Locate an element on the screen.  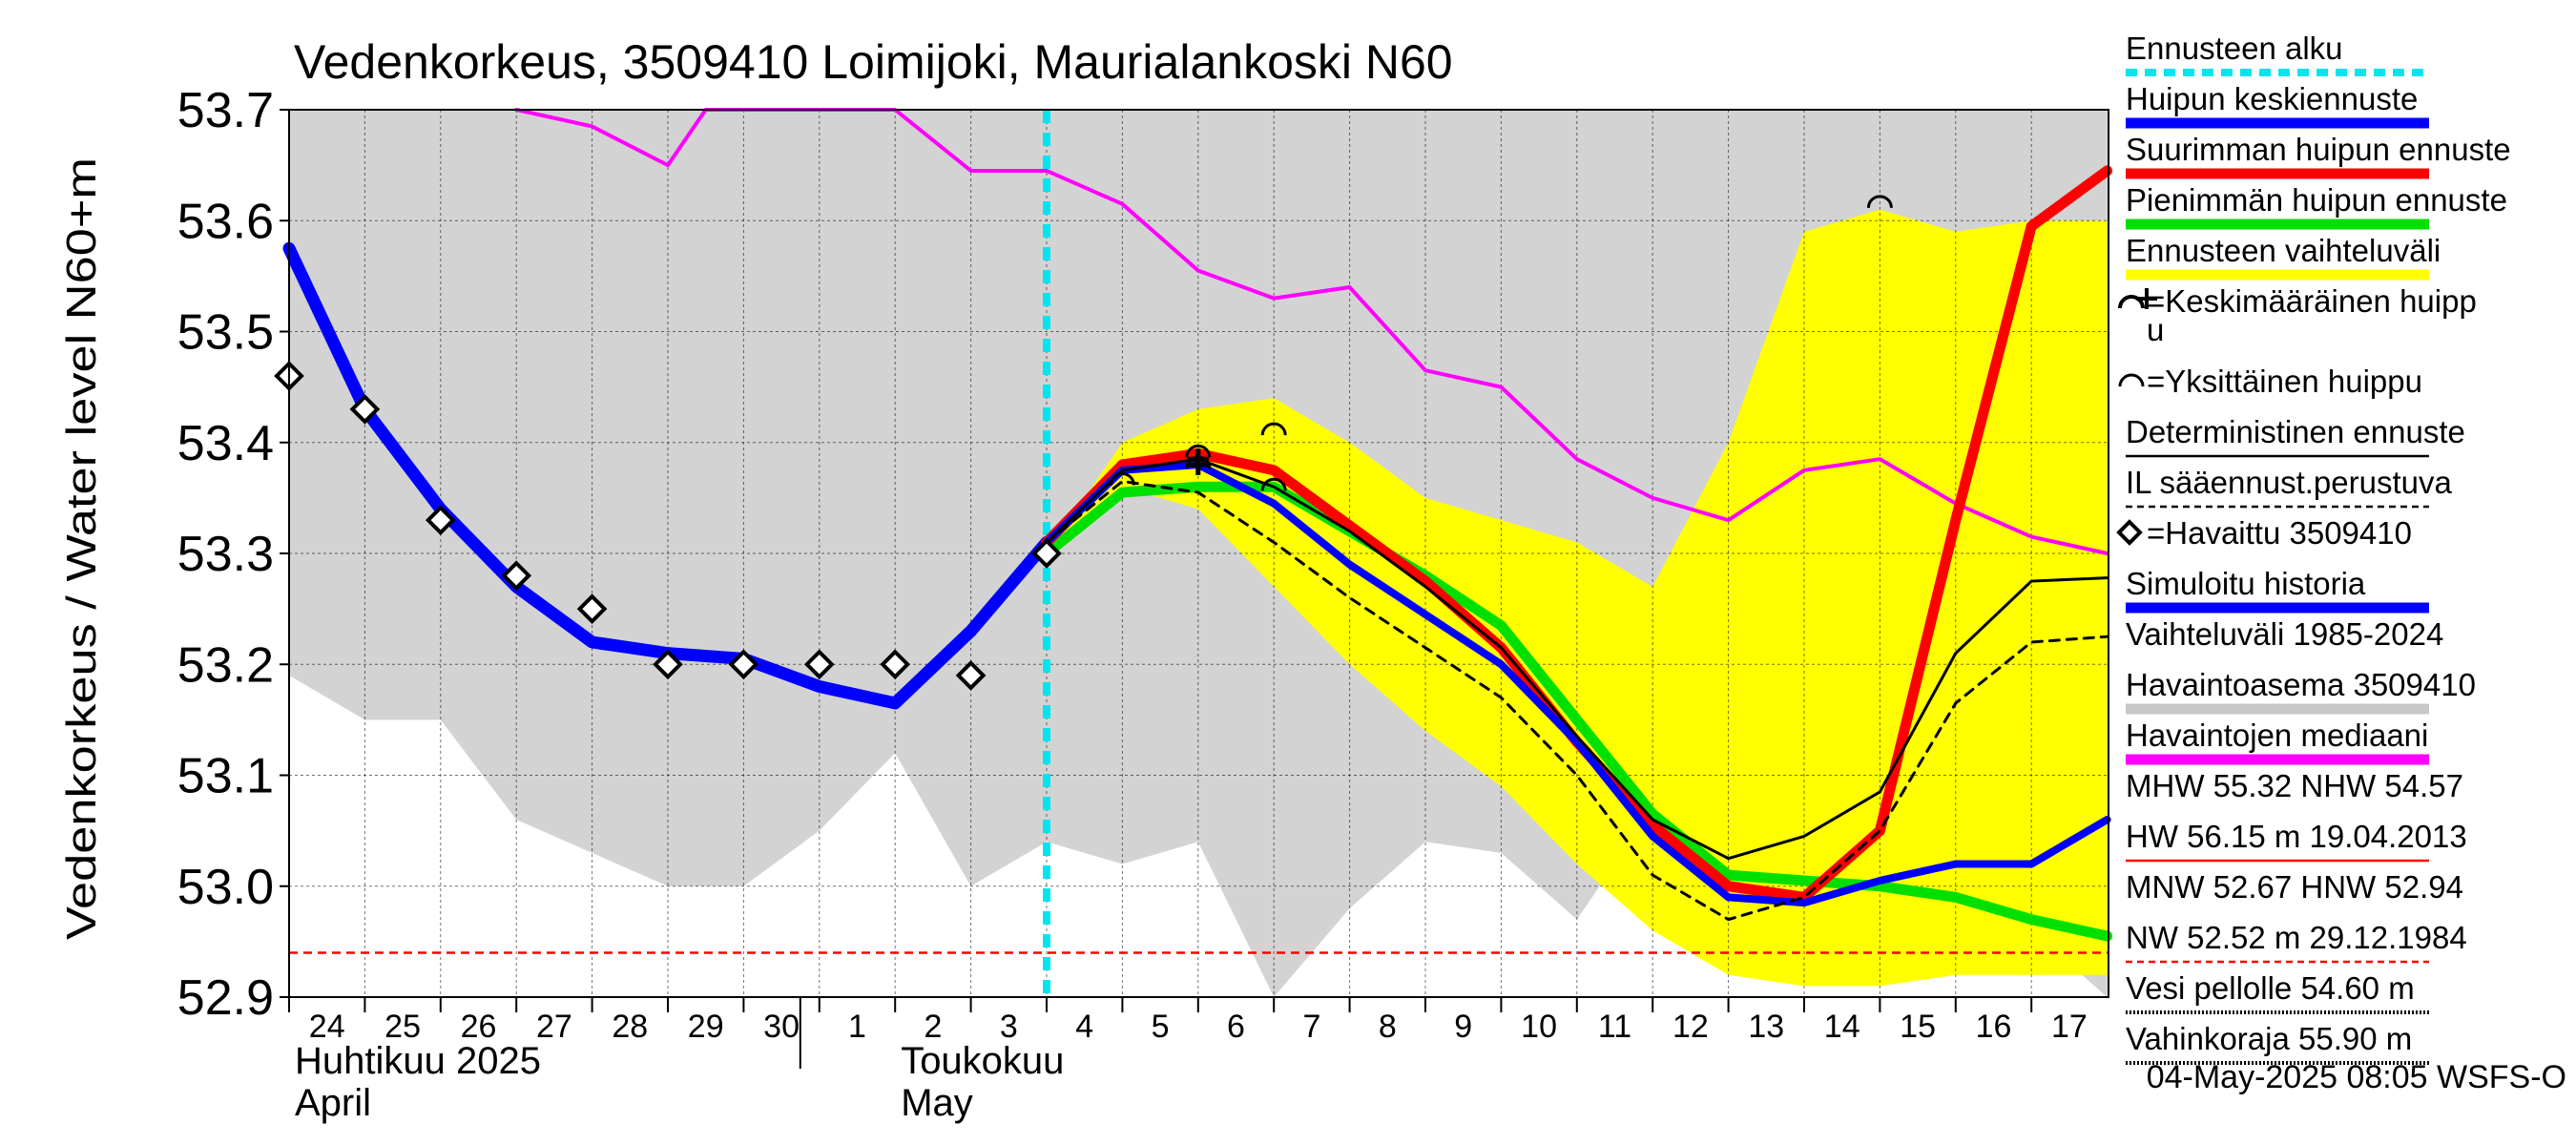
legend-label: Suurimman huipun ennuste is located at coordinates (2318, 149).